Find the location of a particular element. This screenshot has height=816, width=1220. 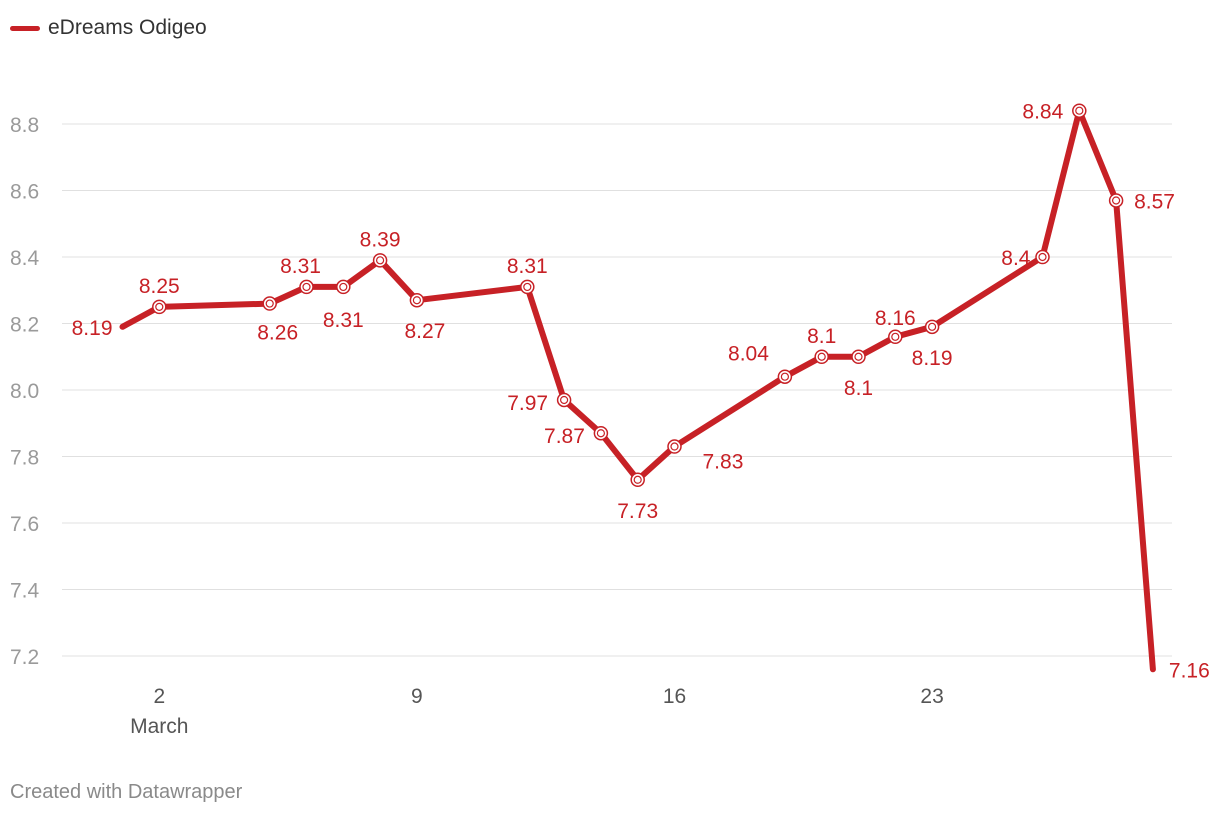

data-label: 8.84 is located at coordinates (1042, 112).